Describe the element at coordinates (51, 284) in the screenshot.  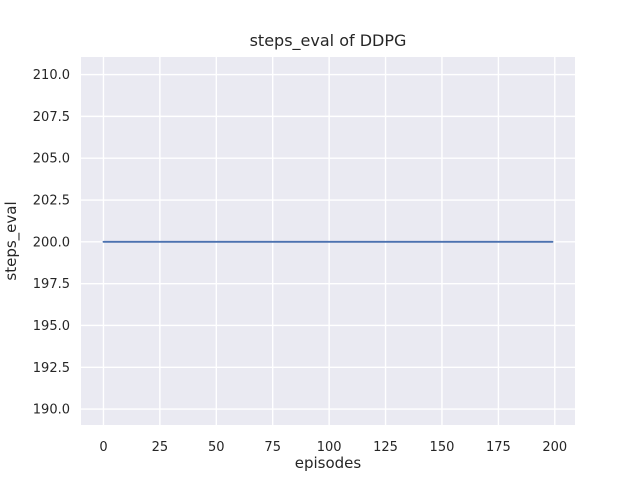
I see `y-tick-label: 197.5` at that location.